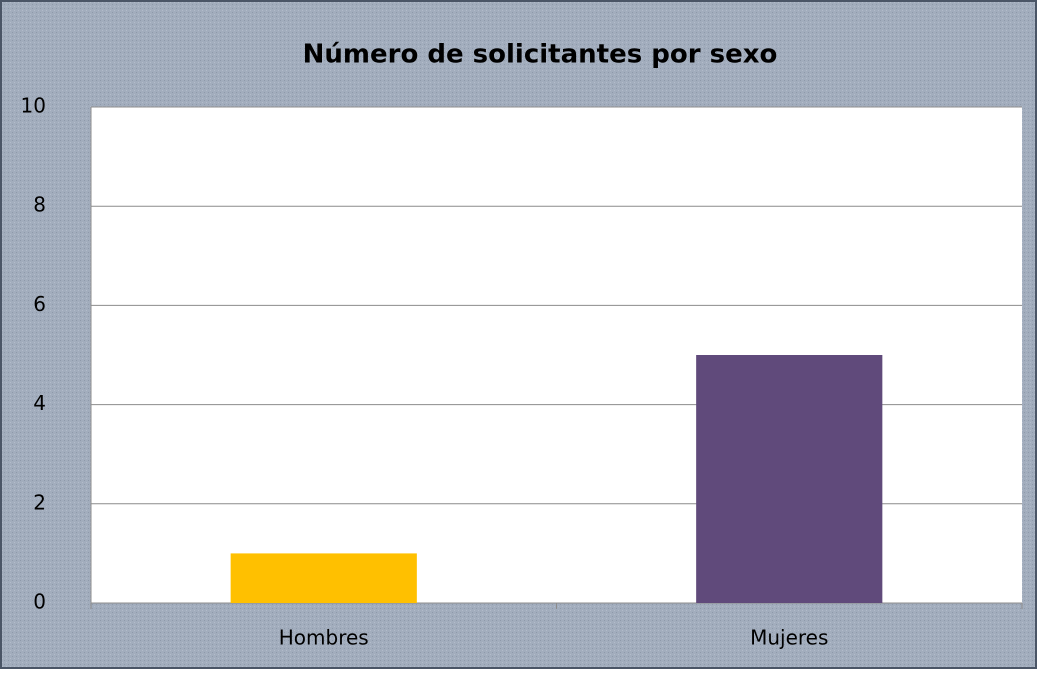 The image size is (1037, 673). What do you see at coordinates (324, 638) in the screenshot?
I see `x-tick-label: Hombres` at bounding box center [324, 638].